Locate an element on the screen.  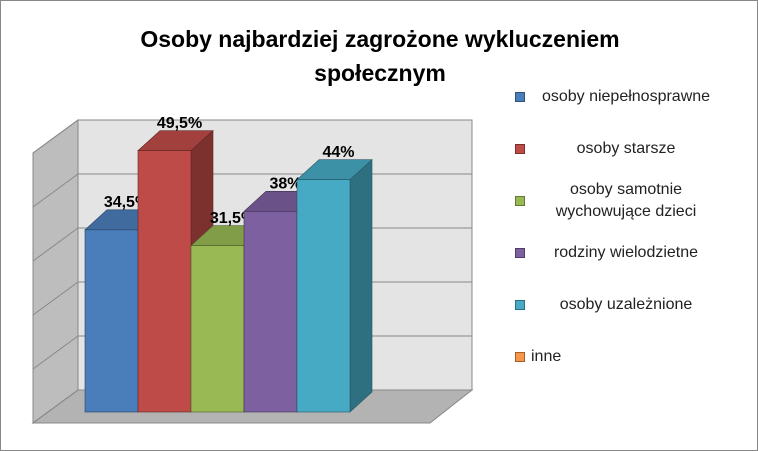
legend-label: inne is located at coordinates (546, 356).